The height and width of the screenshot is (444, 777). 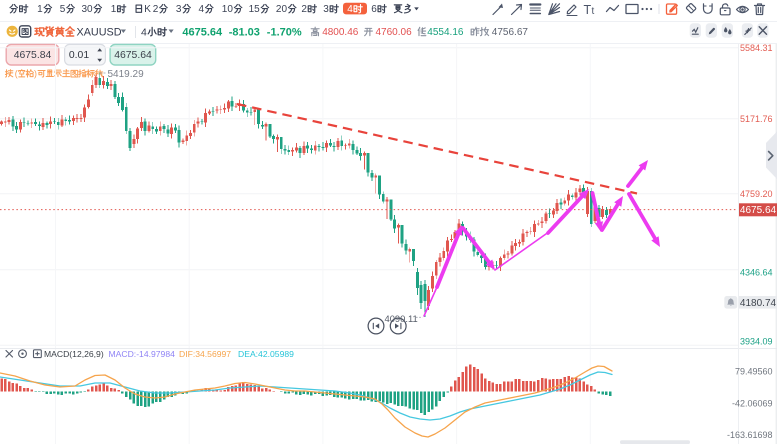 What do you see at coordinates (79, 55) in the screenshot?
I see `svg-text: 0.01` at bounding box center [79, 55].